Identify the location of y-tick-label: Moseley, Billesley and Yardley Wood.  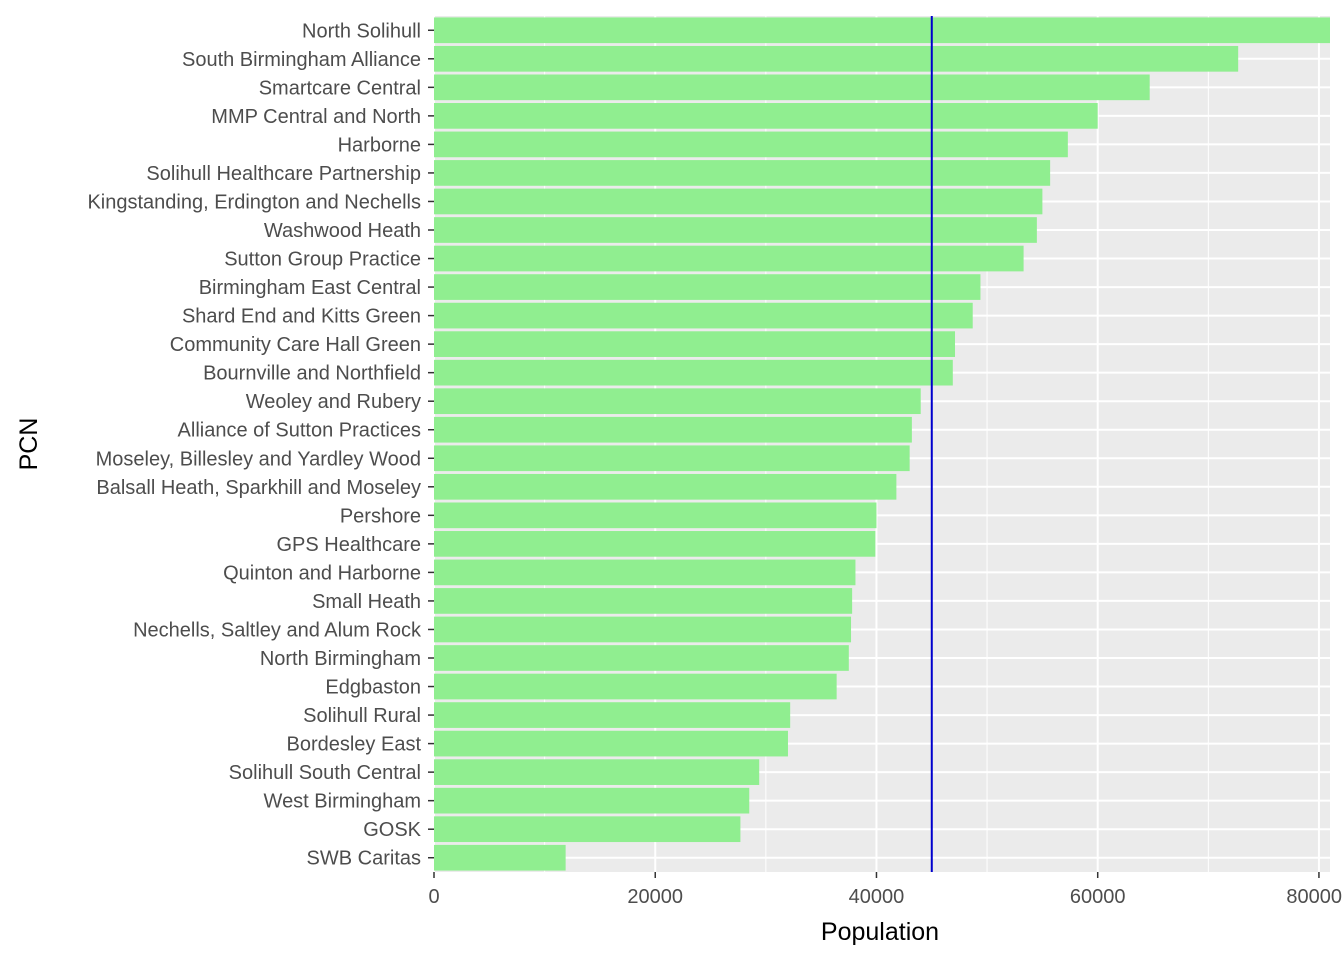
(258, 459).